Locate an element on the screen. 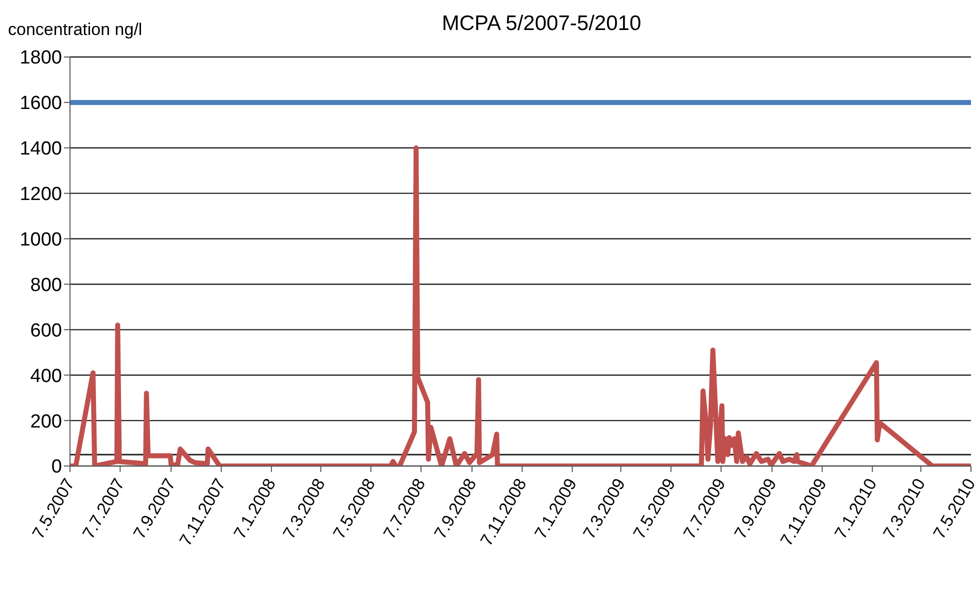 This screenshot has width=975, height=591. y-tick-label: 800 is located at coordinates (46, 285).